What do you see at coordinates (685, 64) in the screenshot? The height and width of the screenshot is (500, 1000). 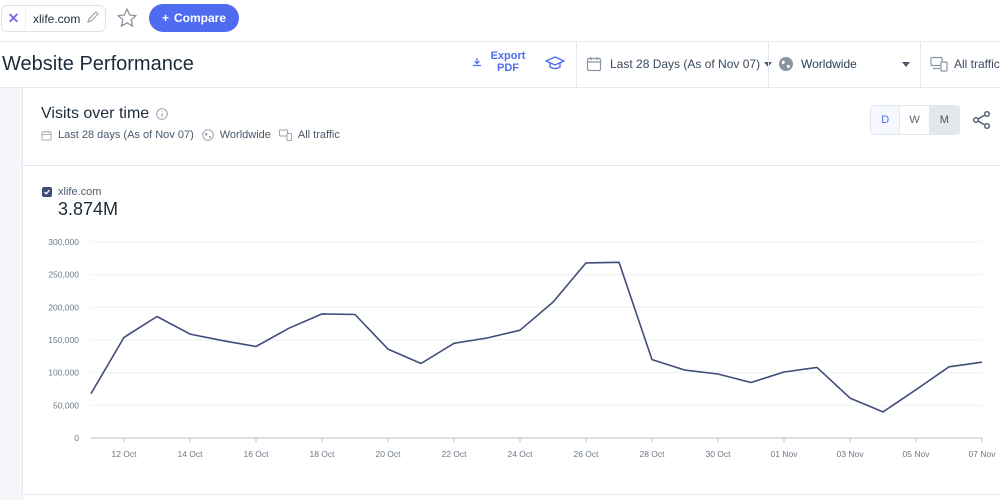 I see `date-range-label: Last 28 Days (As of Nov 07)` at bounding box center [685, 64].